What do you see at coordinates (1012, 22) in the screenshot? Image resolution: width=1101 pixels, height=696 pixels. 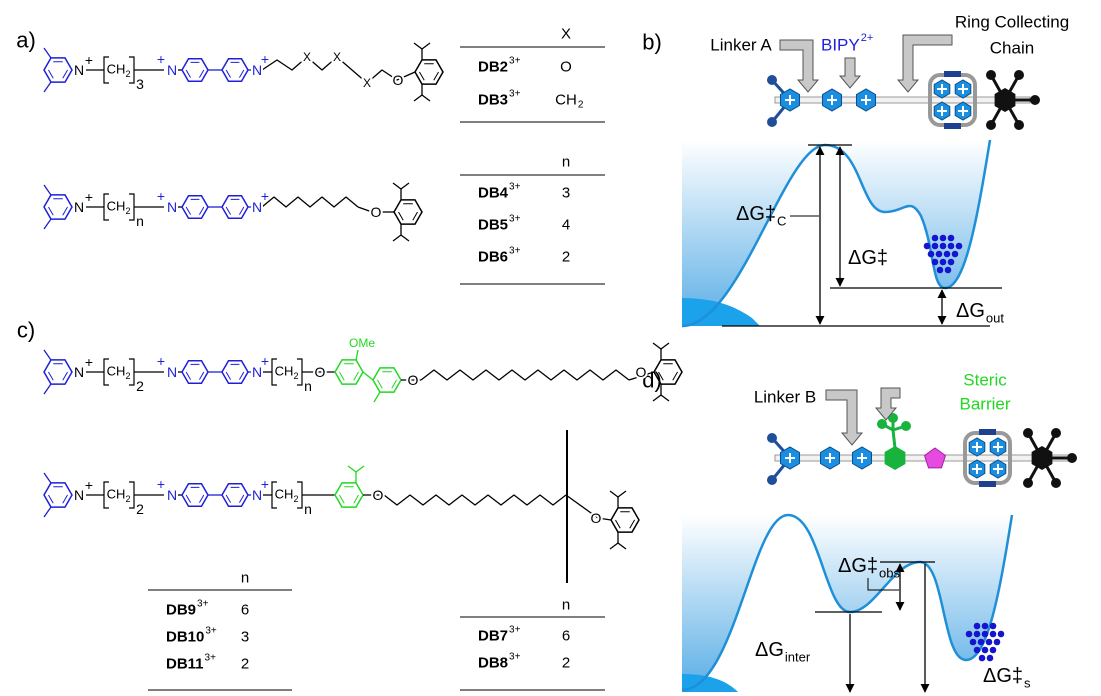 I see `callout-label: Ring Collecting` at bounding box center [1012, 22].